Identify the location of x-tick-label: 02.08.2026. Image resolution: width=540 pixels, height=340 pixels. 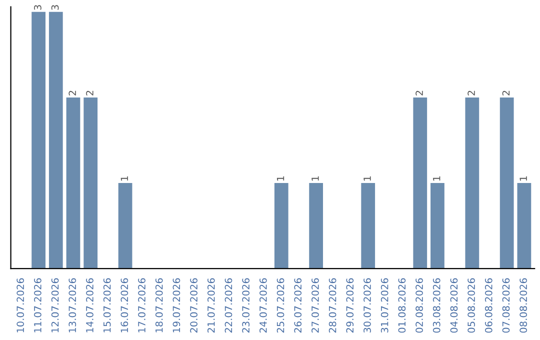
(419, 305).